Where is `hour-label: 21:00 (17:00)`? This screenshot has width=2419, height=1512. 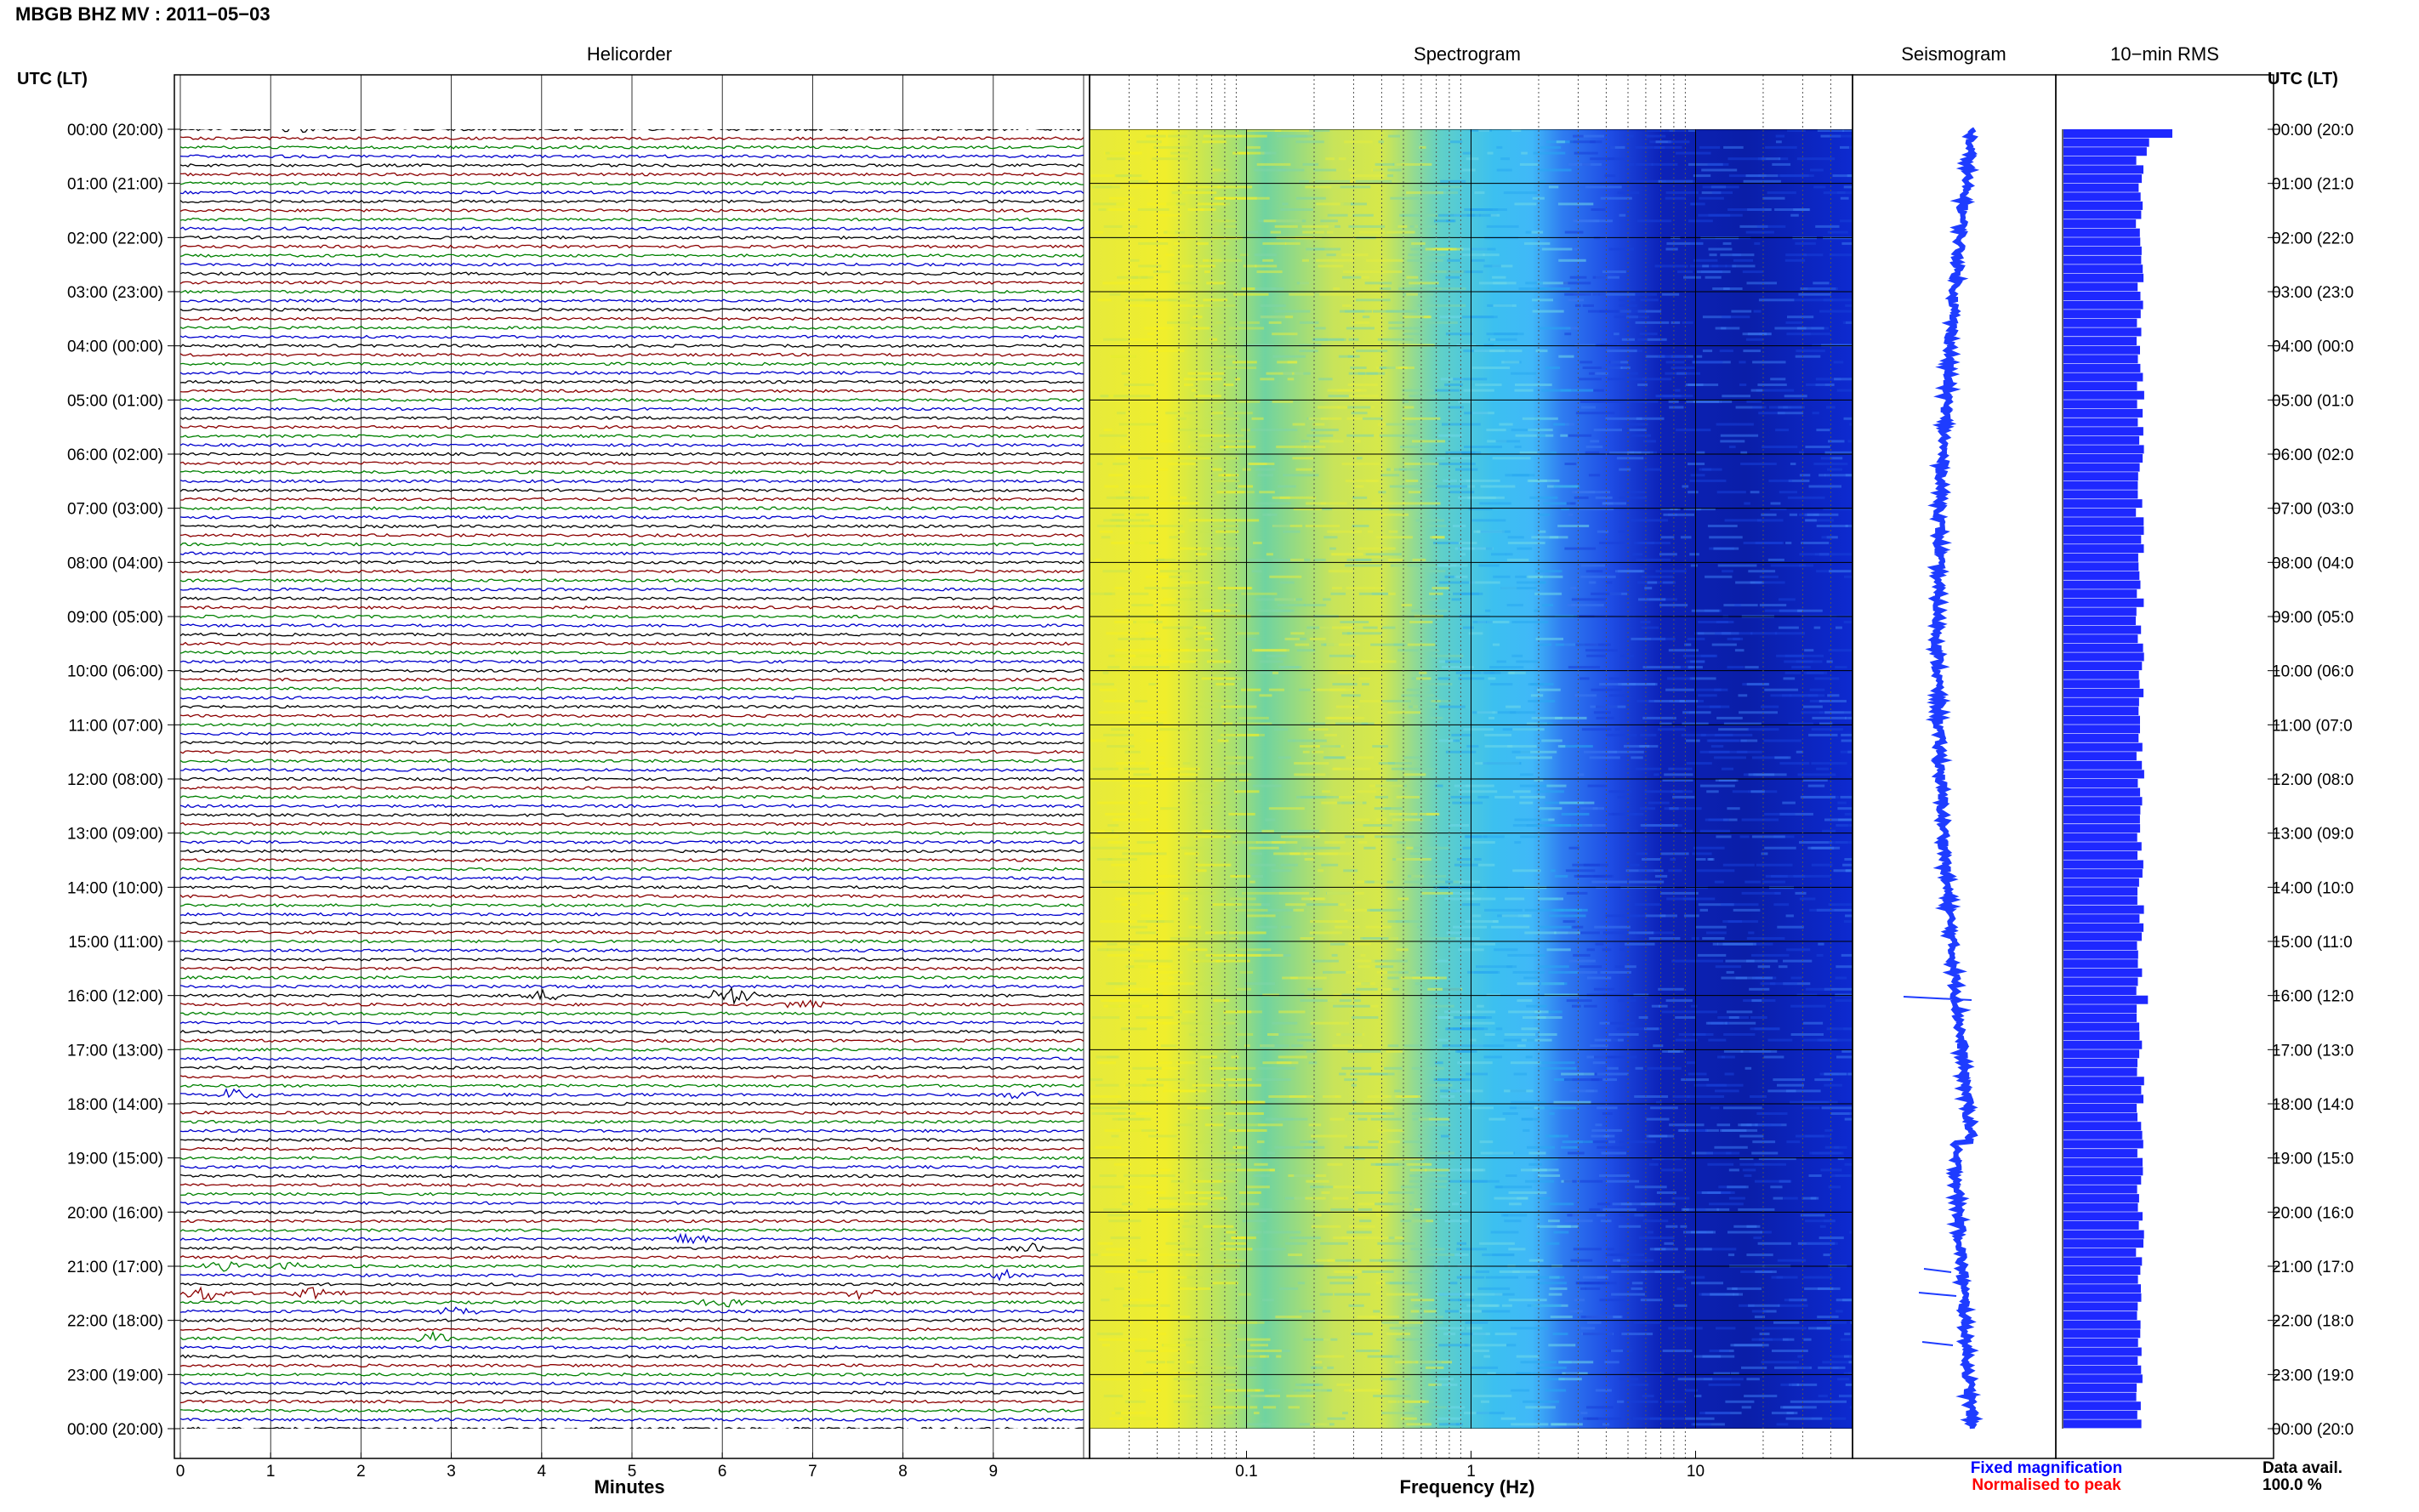 hour-label: 21:00 (17:00) is located at coordinates (115, 1267).